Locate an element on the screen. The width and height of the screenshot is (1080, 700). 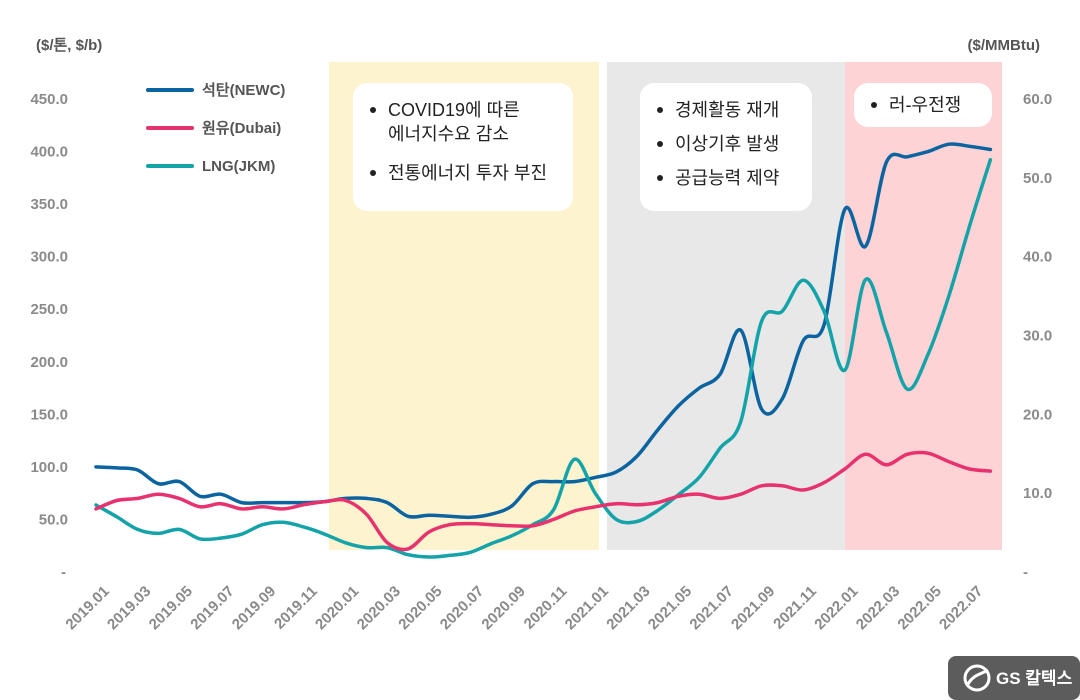
y-right-tick: 20.0 is located at coordinates (1037, 414).